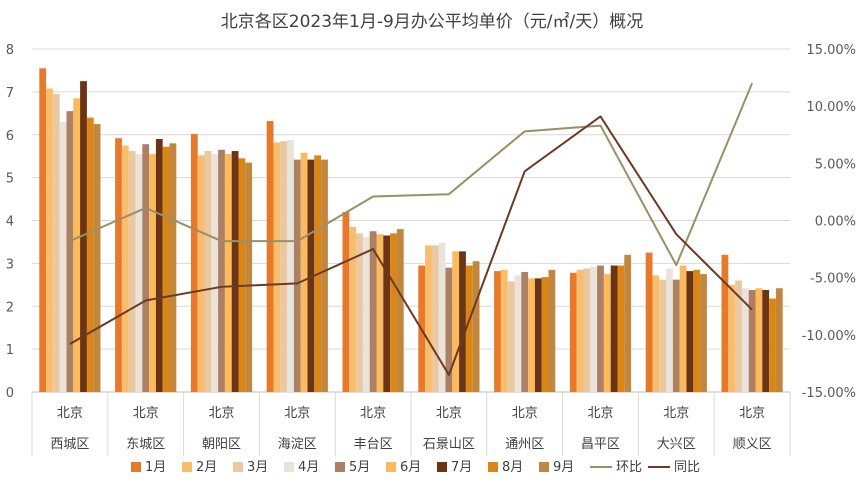 The image size is (865, 487). What do you see at coordinates (10, 222) in the screenshot?
I see `y-axis-left: 0 1 2 3 4 5 6 7 8` at bounding box center [10, 222].